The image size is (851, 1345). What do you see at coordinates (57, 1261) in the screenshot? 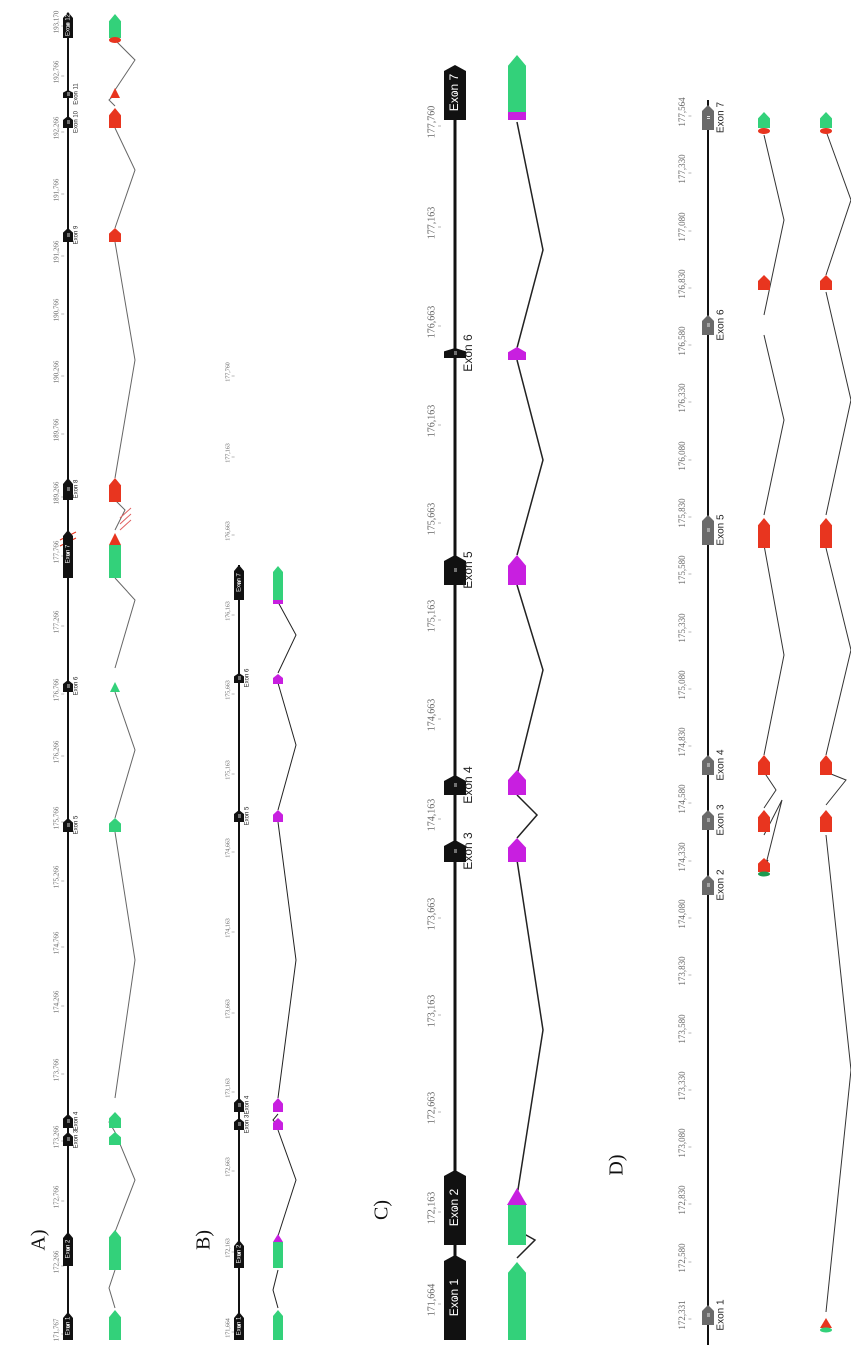
I see `tick-label: 172,266` at bounding box center [57, 1261].